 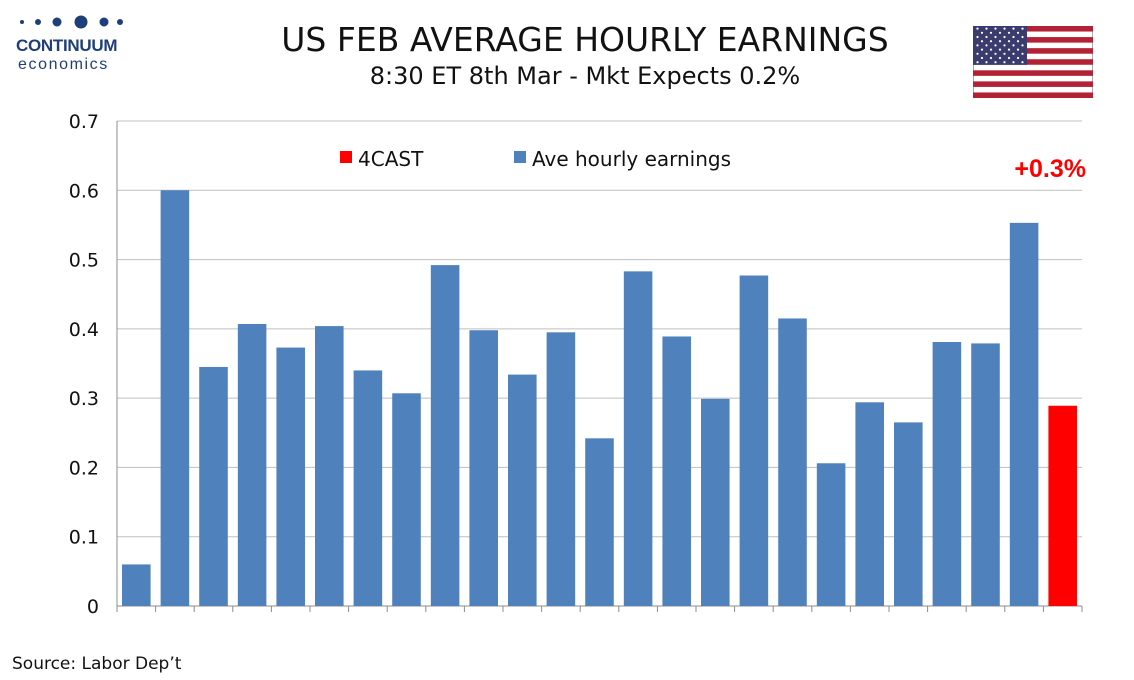 What do you see at coordinates (84, 122) in the screenshot?
I see `y-tick-label: 0.7` at bounding box center [84, 122].